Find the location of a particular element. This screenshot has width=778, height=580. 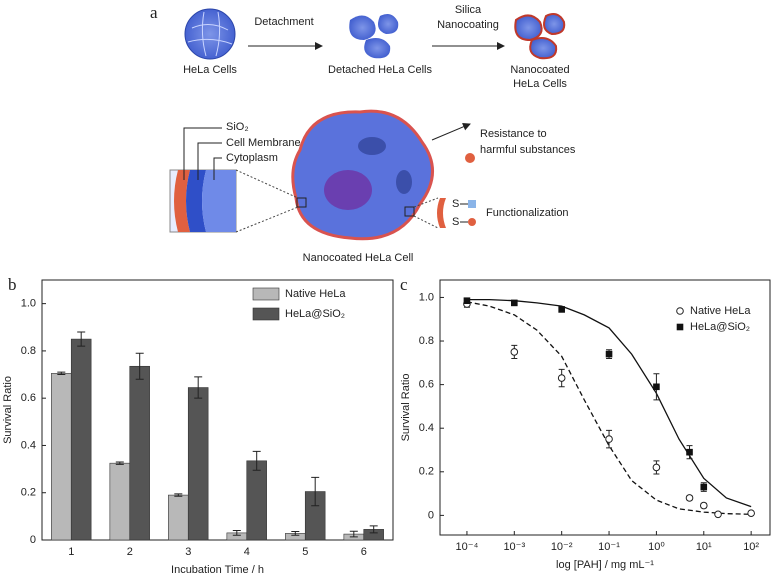

cell-caption: Nanocoated HeLa Cell is located at coordinates (358, 258).